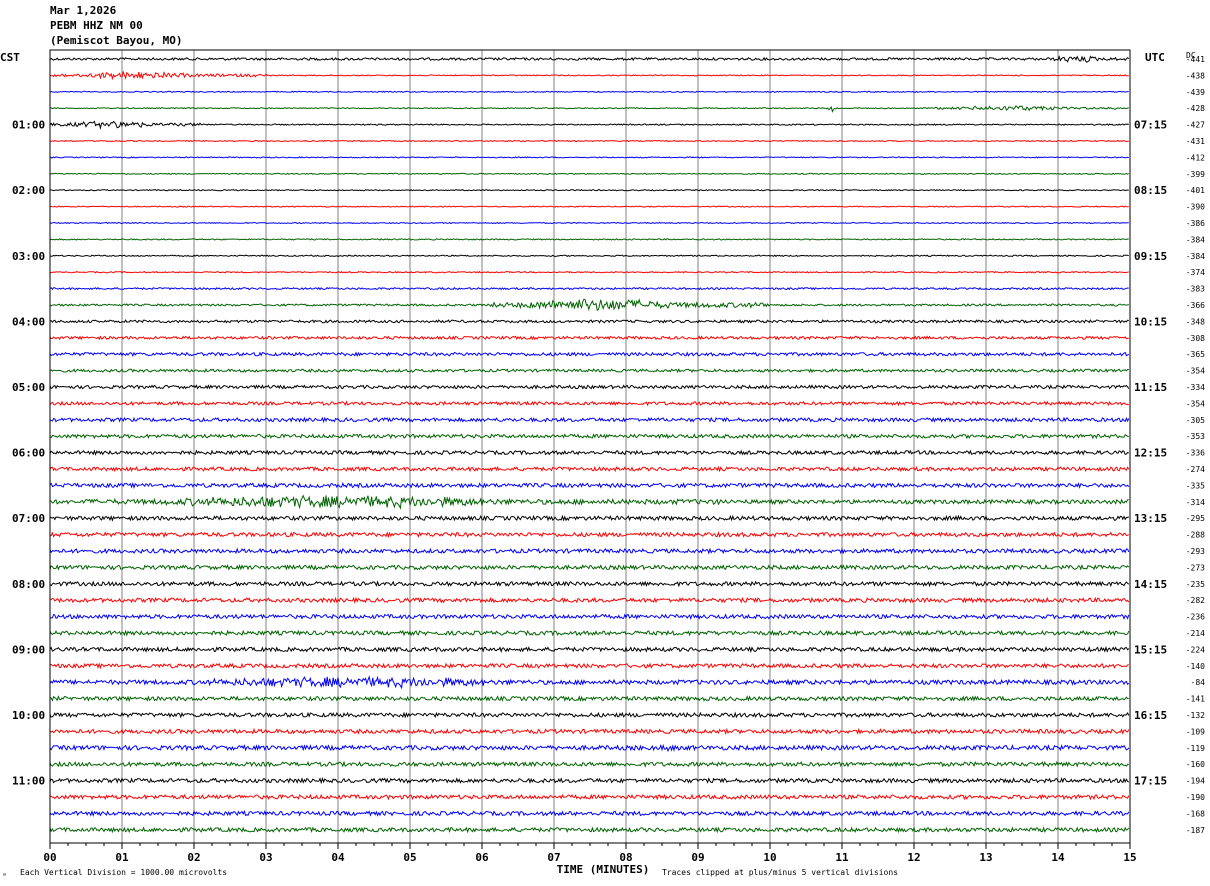 The height and width of the screenshot is (886, 1210). Describe the element at coordinates (1195, 469) in the screenshot. I see `dc-offset-label: -274` at that location.